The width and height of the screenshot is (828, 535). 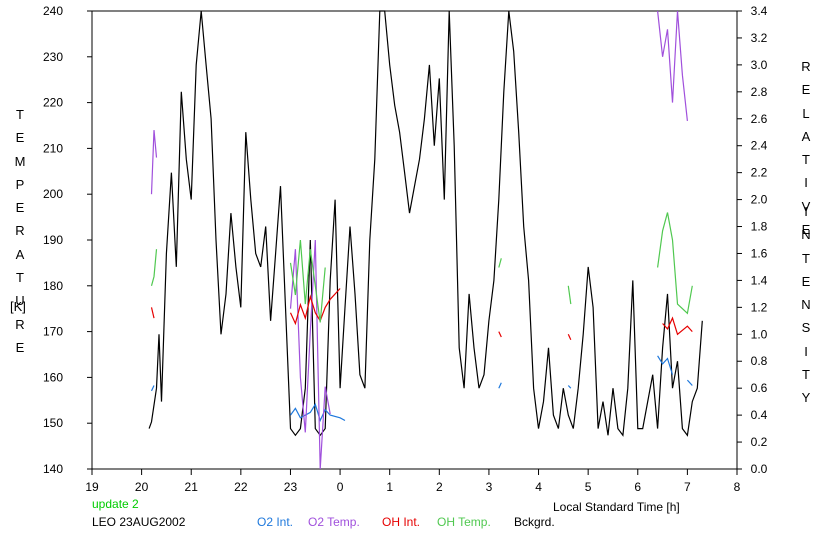 I want to click on y-right-label-letter-a-2: L, so click(x=806, y=113).